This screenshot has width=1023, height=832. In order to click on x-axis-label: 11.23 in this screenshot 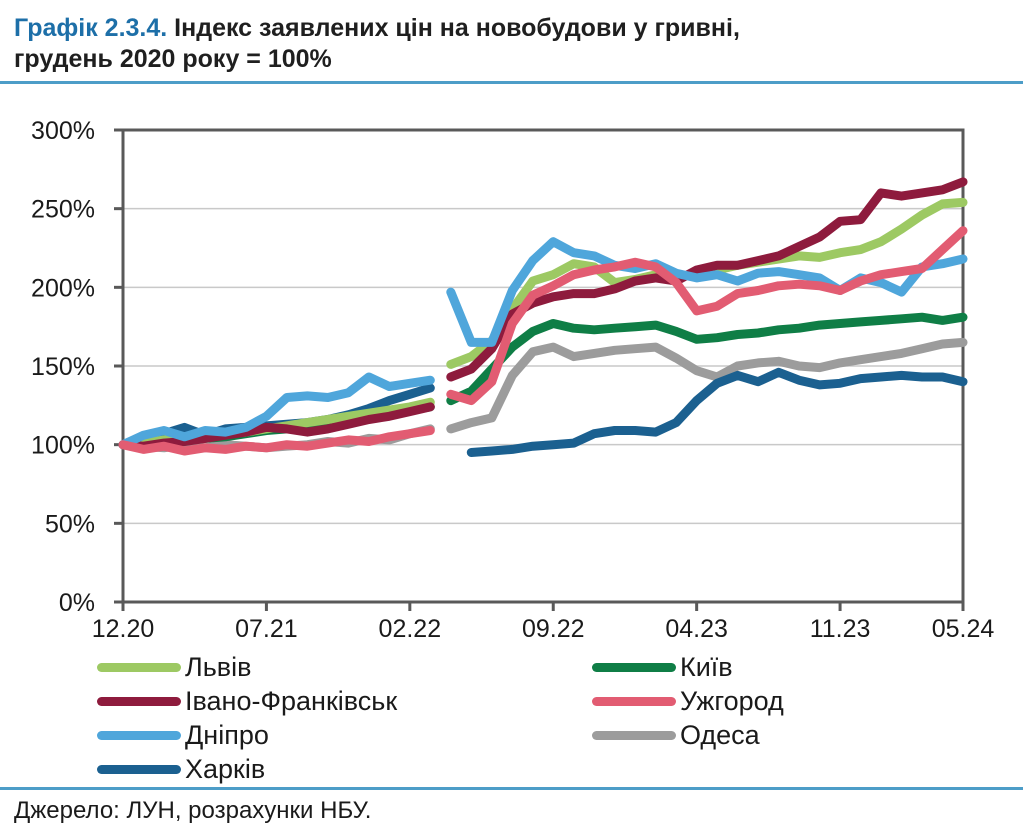, I will do `click(840, 629)`.